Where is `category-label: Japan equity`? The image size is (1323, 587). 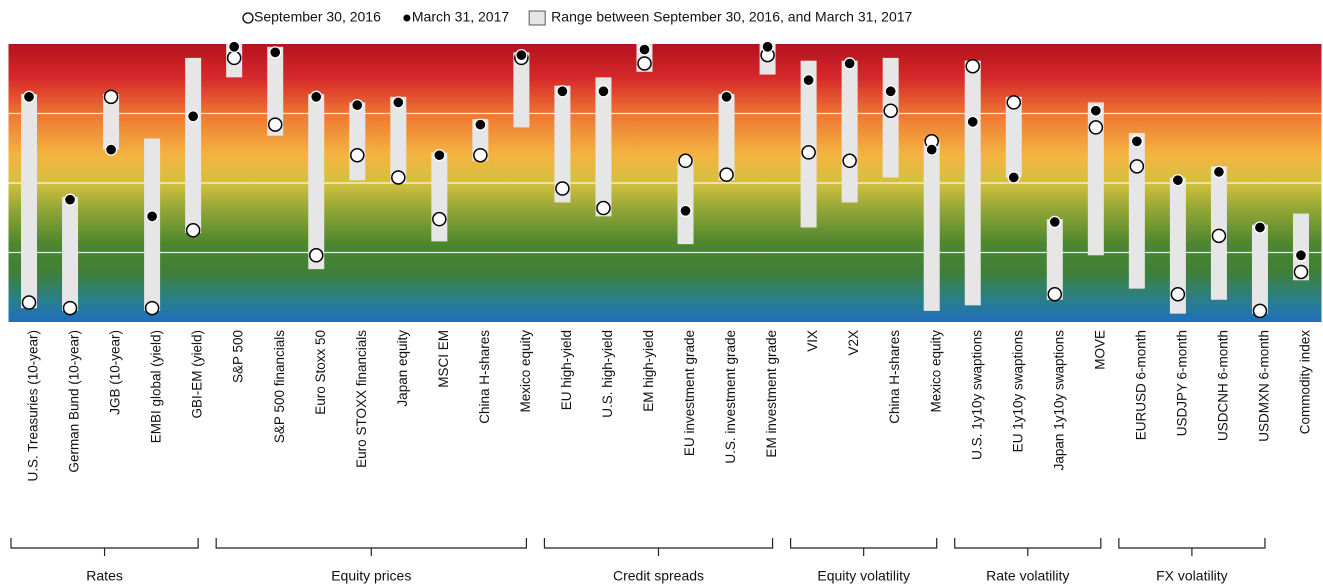 category-label: Japan equity is located at coordinates (402, 368).